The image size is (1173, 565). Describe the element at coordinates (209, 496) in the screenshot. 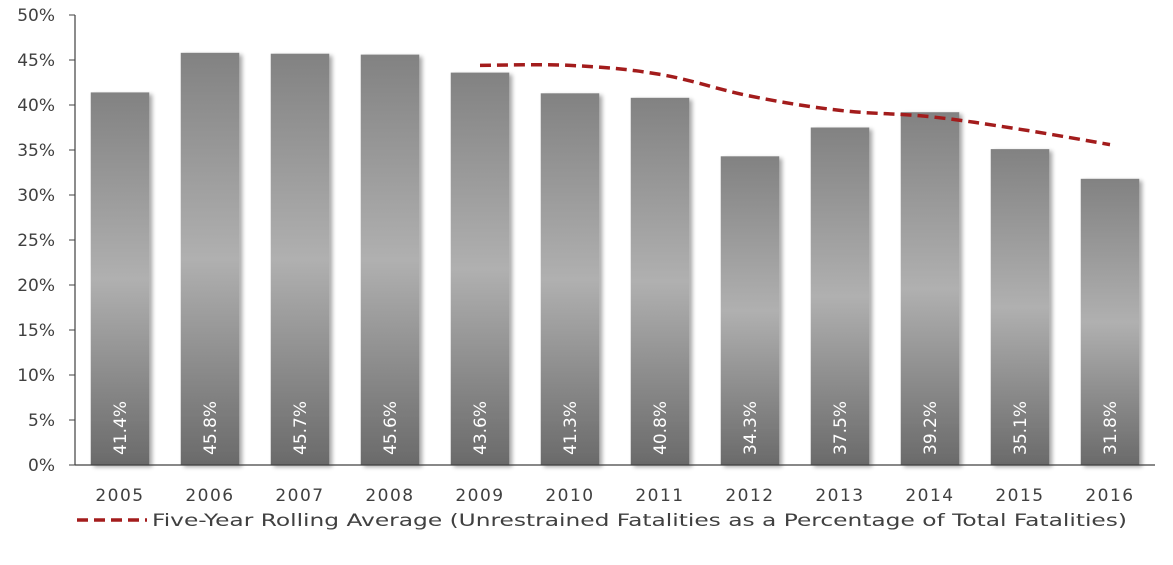

I see `x-tick-label: 2006` at that location.